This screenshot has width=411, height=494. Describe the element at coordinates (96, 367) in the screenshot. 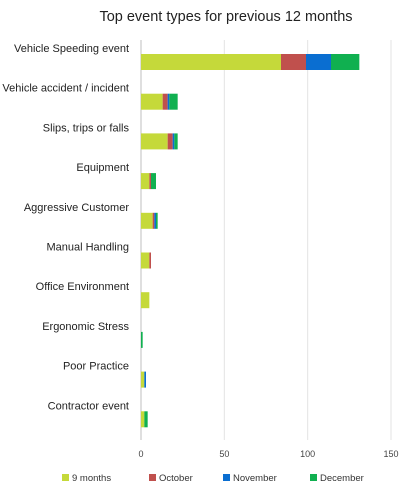

I see `category-label: Poor Practice` at that location.